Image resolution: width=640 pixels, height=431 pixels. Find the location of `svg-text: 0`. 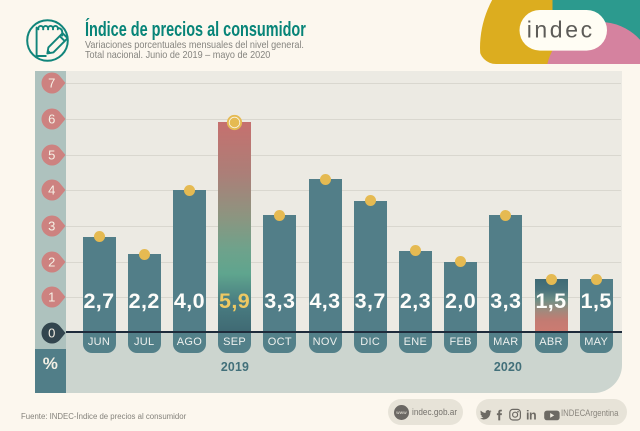

svg-text: 0 is located at coordinates (51, 333).